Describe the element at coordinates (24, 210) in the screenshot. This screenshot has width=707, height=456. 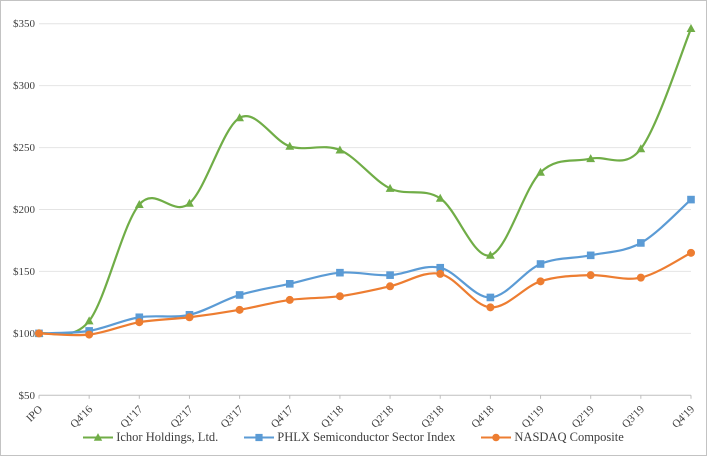
I see `y-tick-label: $200` at that location.